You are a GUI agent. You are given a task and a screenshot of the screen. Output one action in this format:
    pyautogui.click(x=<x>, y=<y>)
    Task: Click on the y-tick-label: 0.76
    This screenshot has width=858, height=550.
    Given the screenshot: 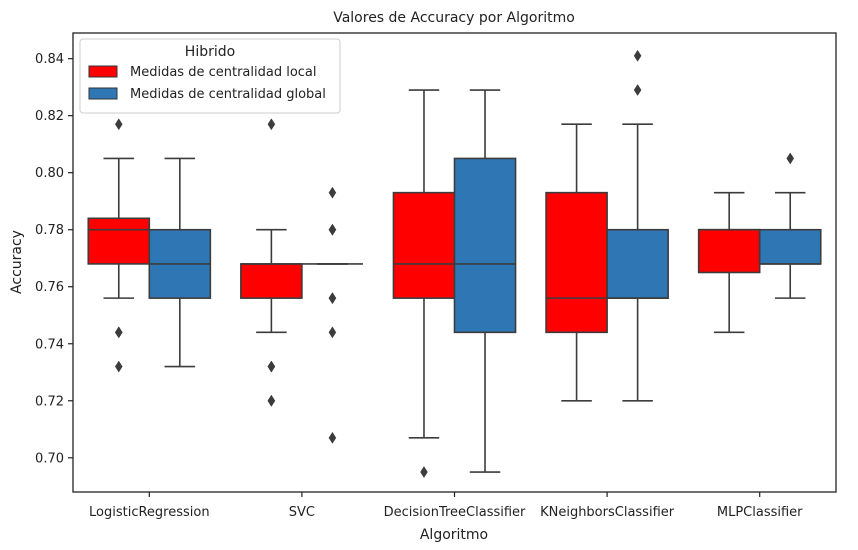 What is the action you would take?
    pyautogui.click(x=49, y=287)
    